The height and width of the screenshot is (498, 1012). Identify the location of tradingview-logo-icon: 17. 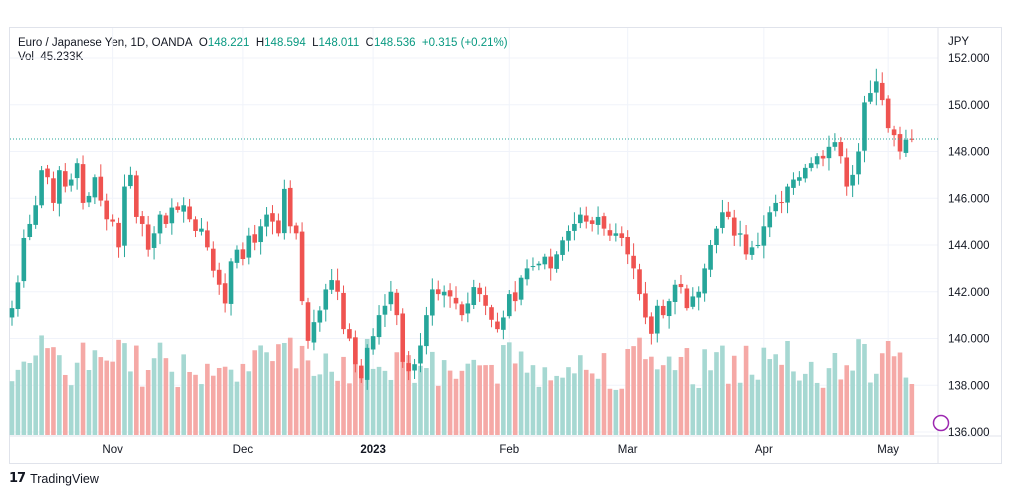
(17, 478).